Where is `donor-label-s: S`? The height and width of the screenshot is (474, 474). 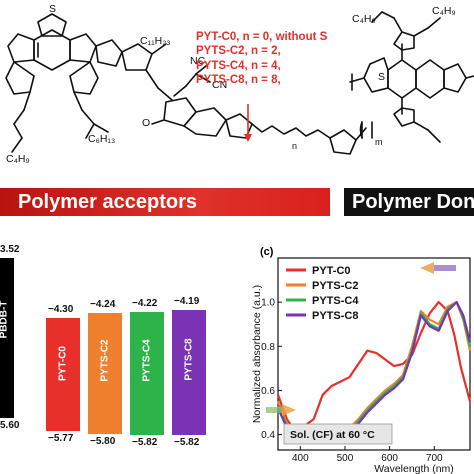
donor-label-s: S is located at coordinates (382, 77).